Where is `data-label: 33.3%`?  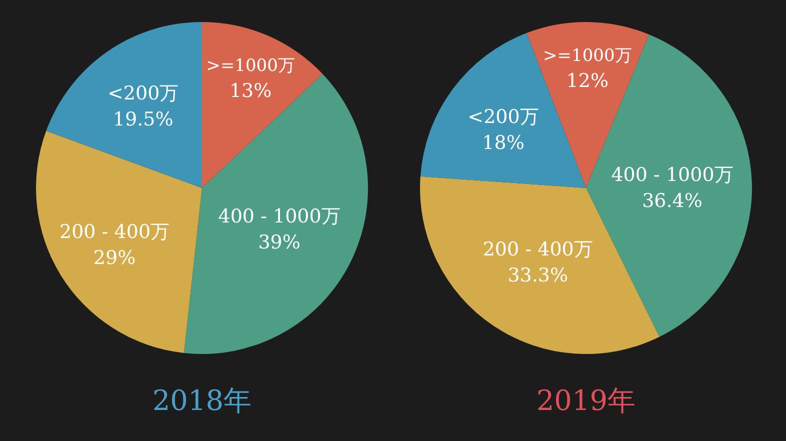
data-label: 33.3% is located at coordinates (538, 275).